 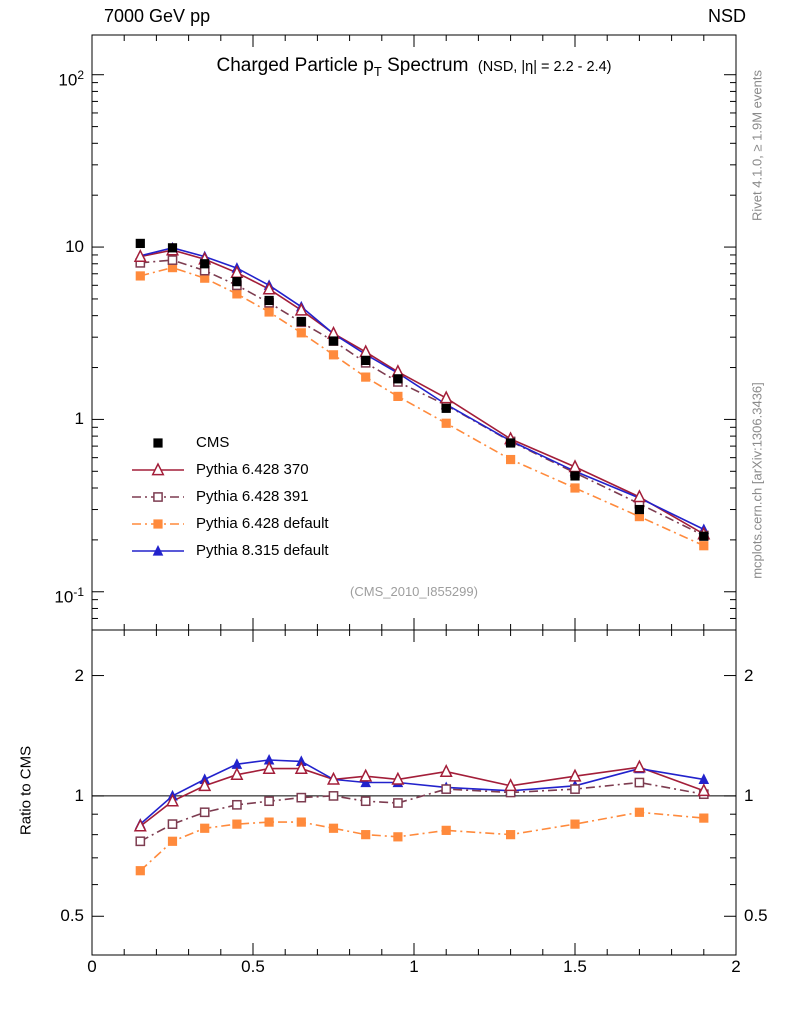 What do you see at coordinates (74, 247) in the screenshot?
I see `y-tick-label: 10` at bounding box center [74, 247].